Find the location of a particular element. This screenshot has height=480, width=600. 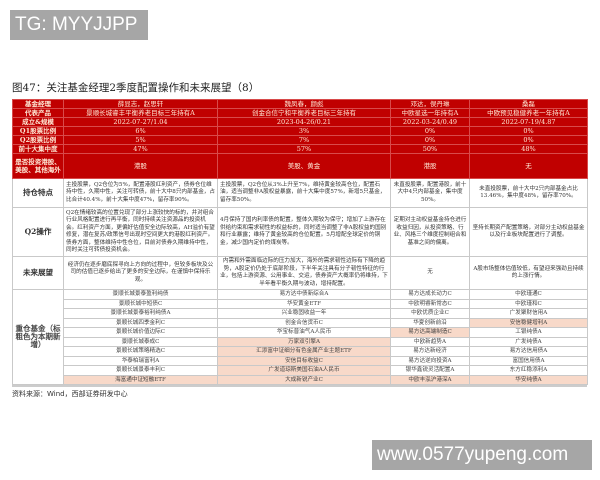

holding-fund-cell: 景顺长城景泰盈利纯债 is located at coordinates (140, 294).